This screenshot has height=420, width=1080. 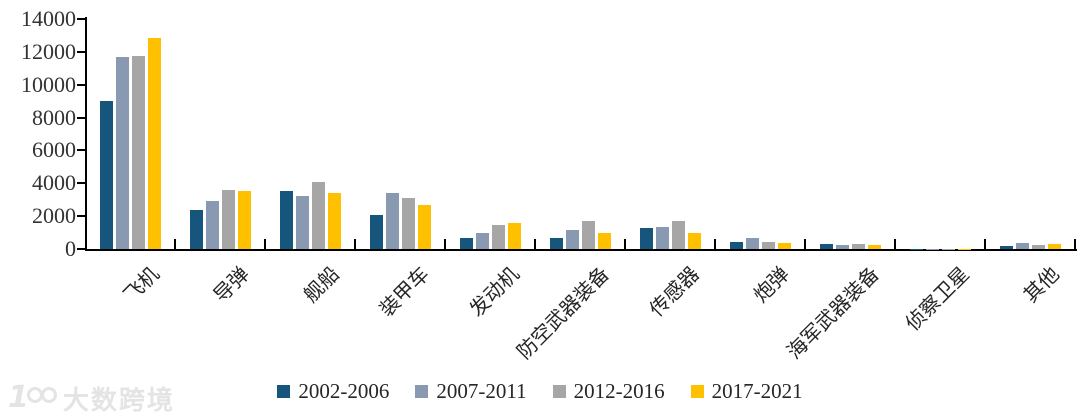 I want to click on y-axis-tick-label: 4000, so click(x=54, y=183).